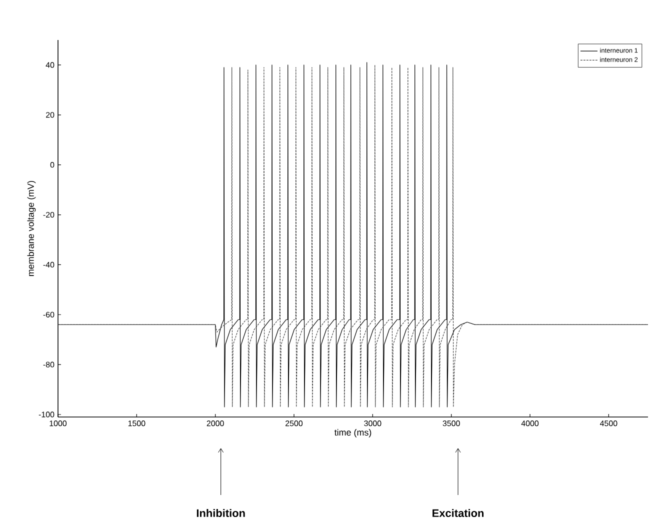 The height and width of the screenshot is (523, 656). I want to click on y-axis-title: membrane voltage (mV), so click(31, 228).